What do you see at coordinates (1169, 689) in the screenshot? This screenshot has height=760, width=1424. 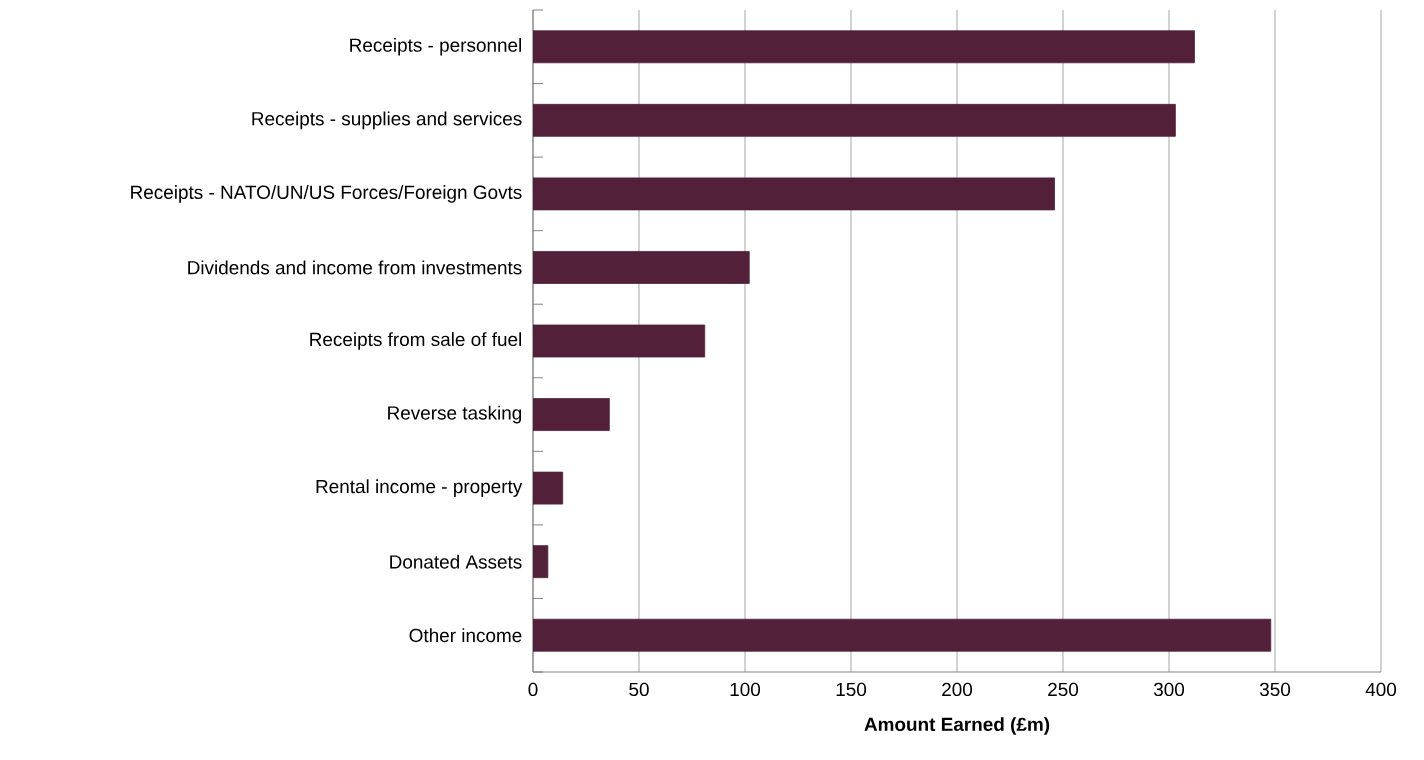 I see `x-tick-label: 300` at bounding box center [1169, 689].